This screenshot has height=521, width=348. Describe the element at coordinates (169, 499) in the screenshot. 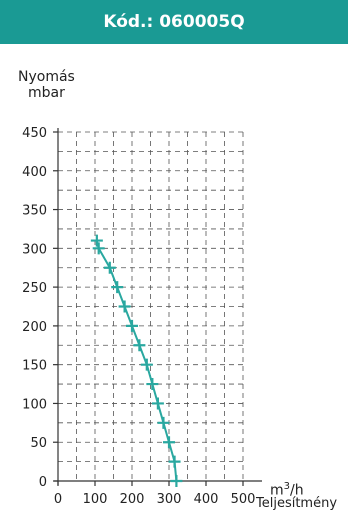

I see `x-tick-label: 300` at that location.